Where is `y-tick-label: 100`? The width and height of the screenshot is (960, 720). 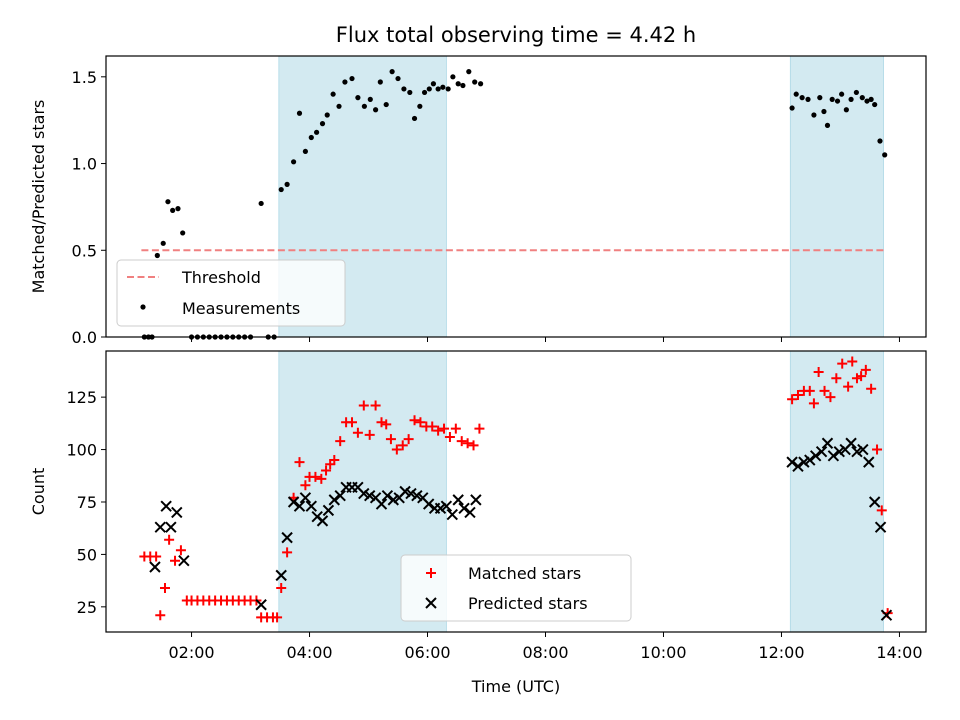 y-tick-label: 100 is located at coordinates (81, 450).